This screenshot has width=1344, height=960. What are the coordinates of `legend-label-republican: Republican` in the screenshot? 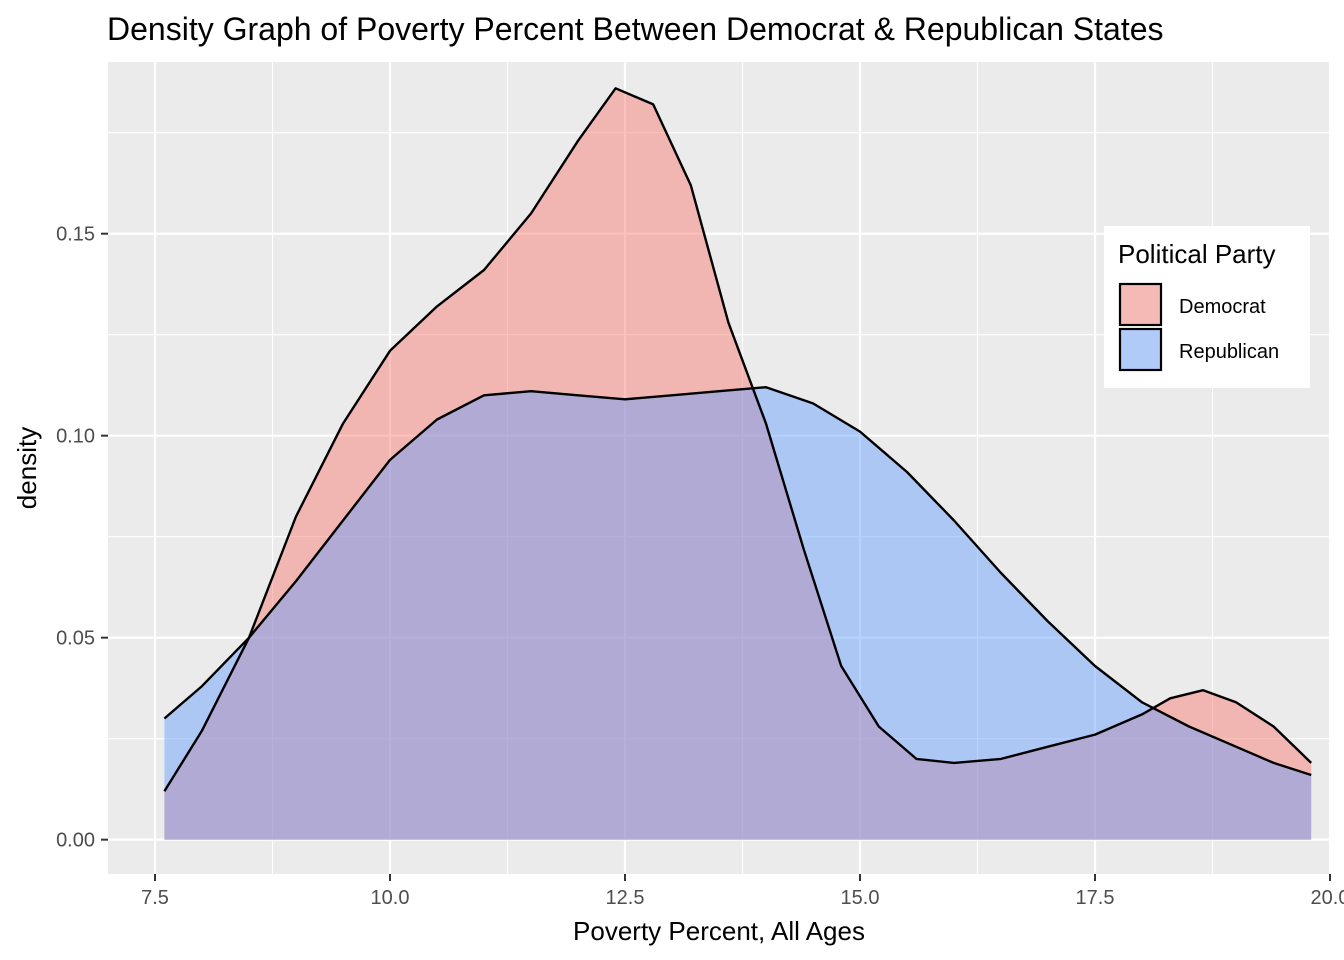 It's located at (1229, 352).